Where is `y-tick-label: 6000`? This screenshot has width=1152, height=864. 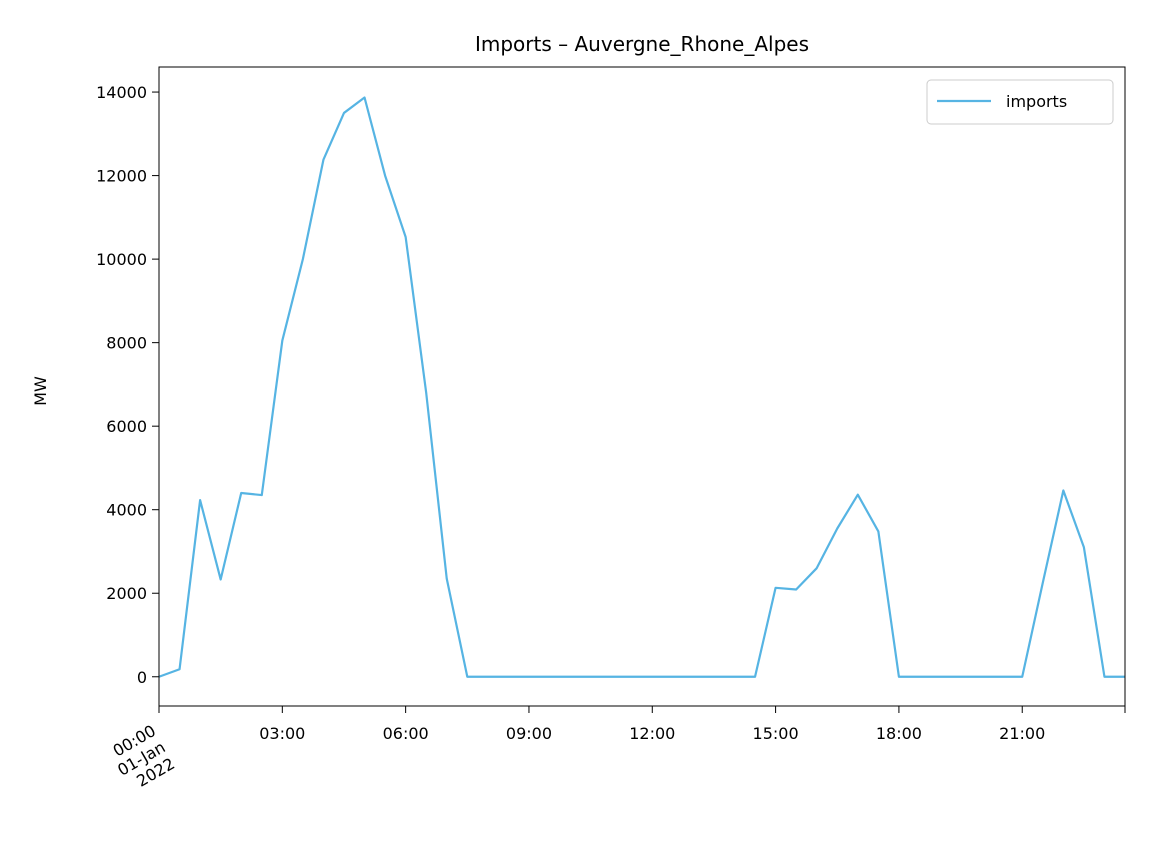
y-tick-label: 6000 is located at coordinates (126, 426).